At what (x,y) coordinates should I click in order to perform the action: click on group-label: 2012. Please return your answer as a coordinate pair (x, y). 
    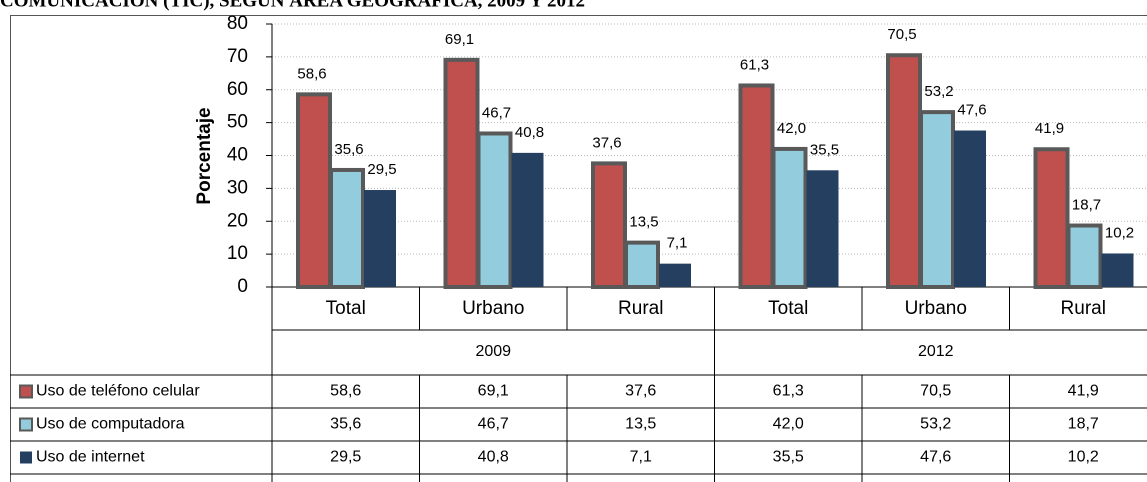
    Looking at the image, I should click on (936, 351).